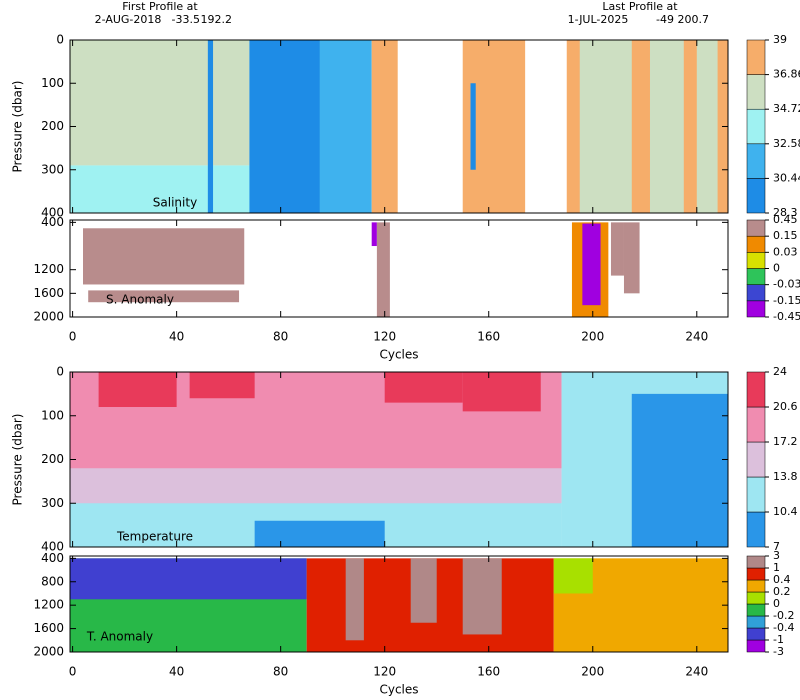  Describe the element at coordinates (785, 511) in the screenshot. I see `colorbar-label: 10.4` at that location.